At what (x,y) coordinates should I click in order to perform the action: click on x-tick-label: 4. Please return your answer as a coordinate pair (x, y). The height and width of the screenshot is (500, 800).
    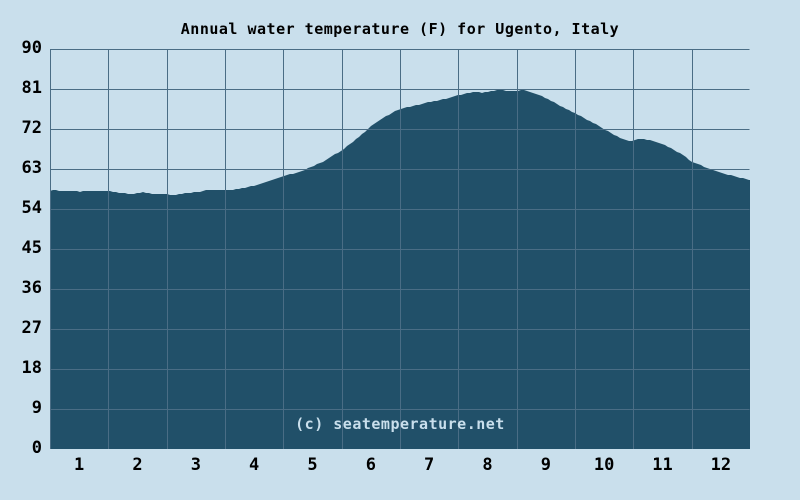
    Looking at the image, I should click on (254, 465).